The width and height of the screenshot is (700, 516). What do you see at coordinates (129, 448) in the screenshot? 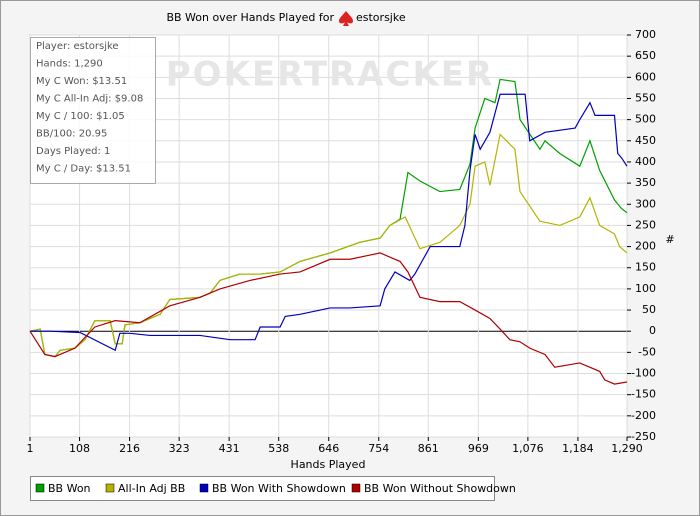
I see `x-tick-label: 216` at bounding box center [129, 448].